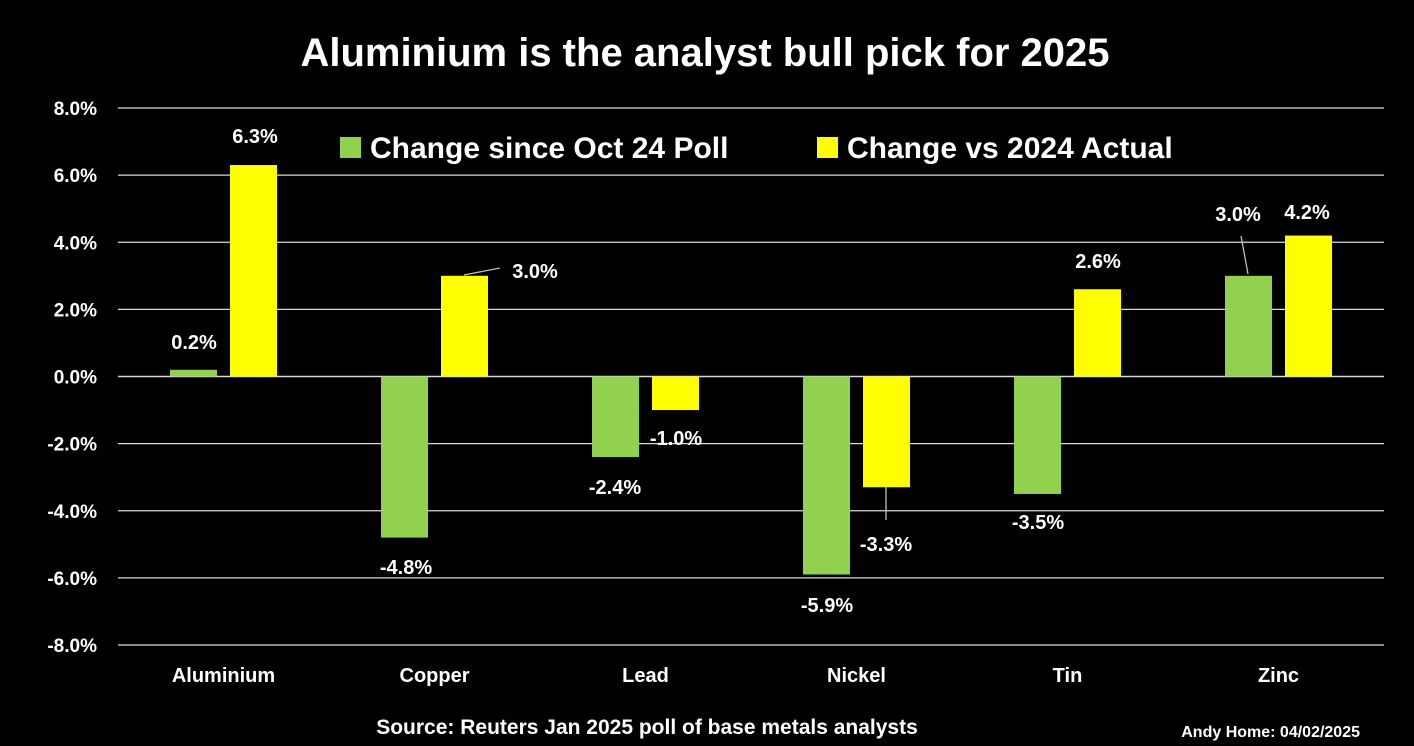 Image resolution: width=1414 pixels, height=746 pixels. Describe the element at coordinates (1068, 676) in the screenshot. I see `x-tick-label: Tin` at that location.